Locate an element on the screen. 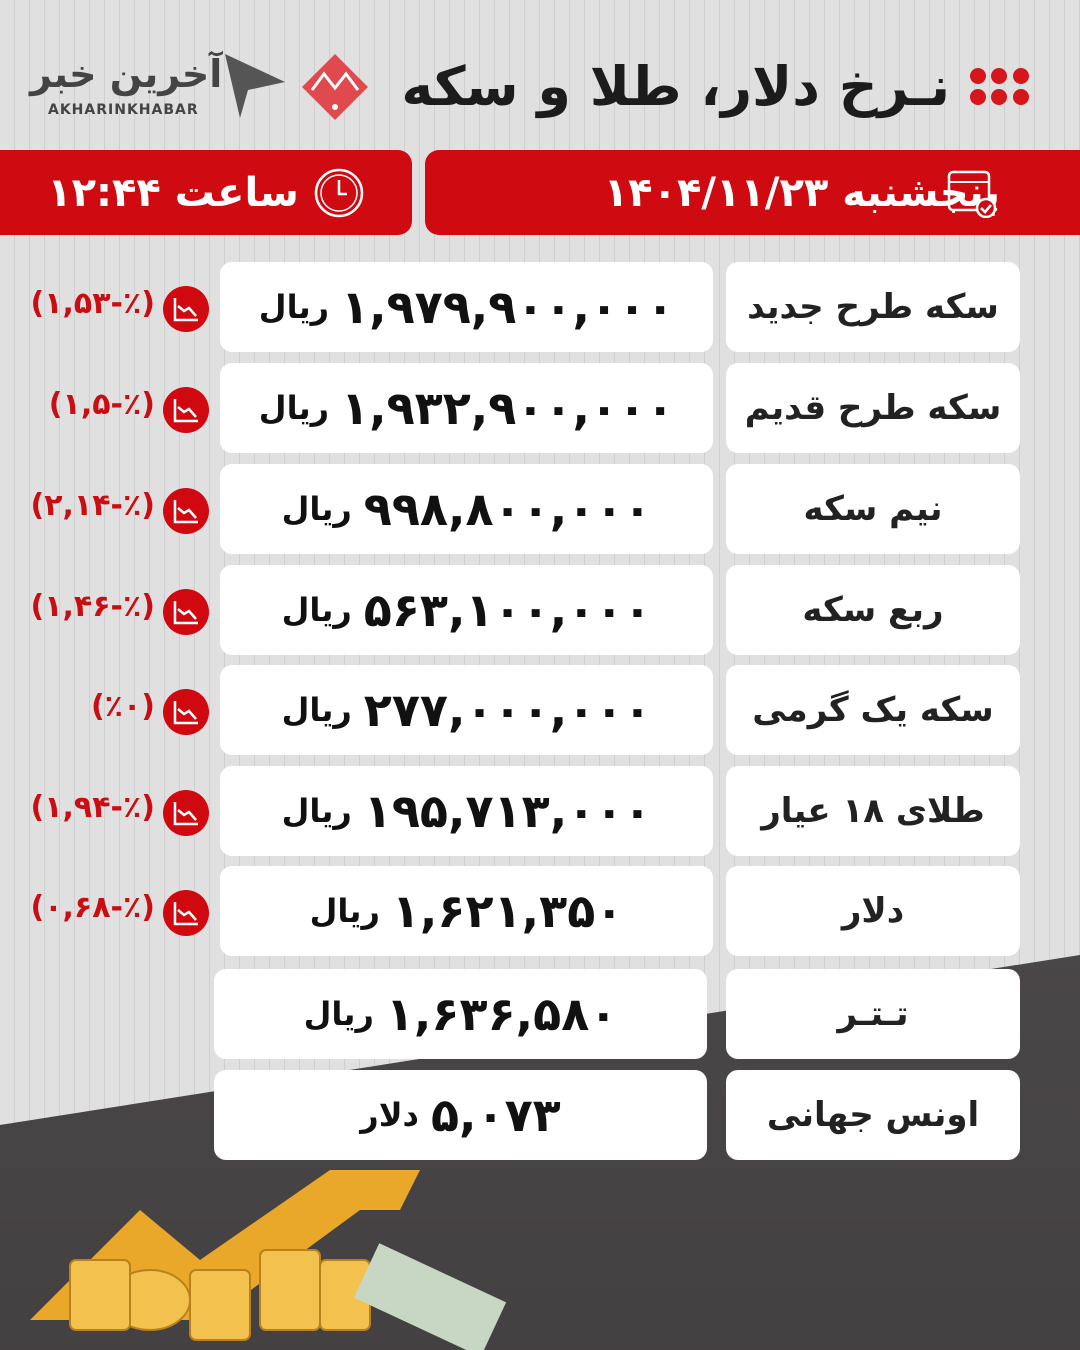  logo-play-icon is located at coordinates (255, 86).